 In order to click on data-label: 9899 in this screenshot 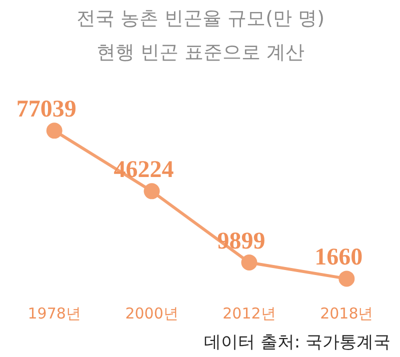, I will do `click(241, 241)`.